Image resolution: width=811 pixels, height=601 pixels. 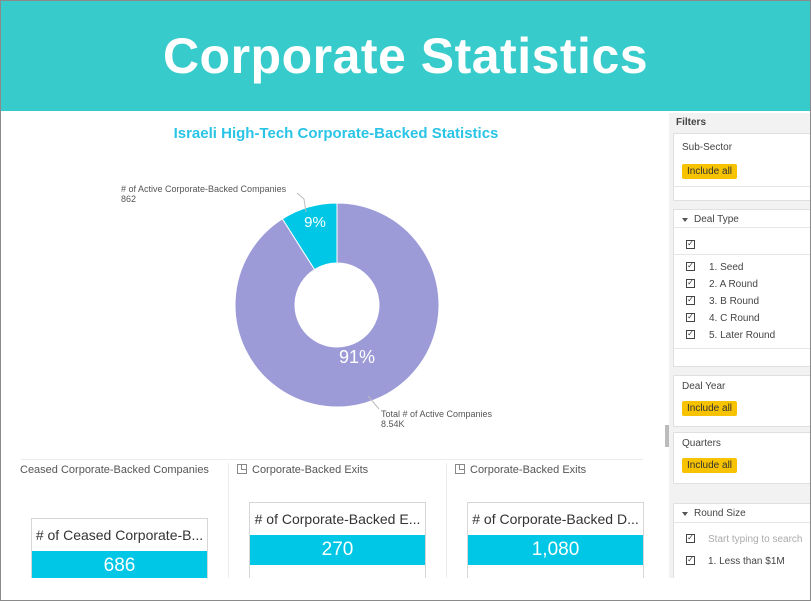 I want to click on annotation-active-corporate-value: 862, so click(x=129, y=199).